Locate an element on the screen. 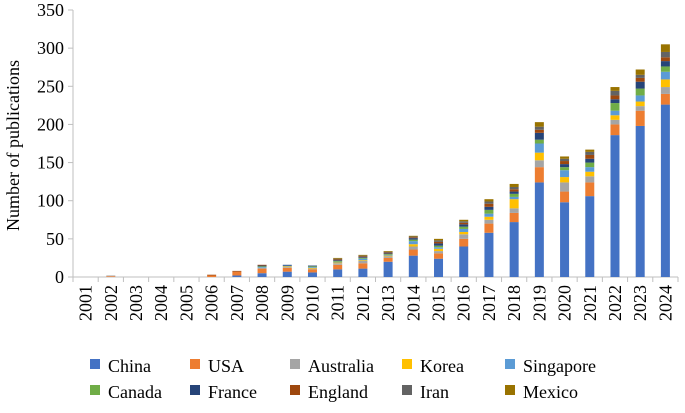 This screenshot has height=413, width=685. bar-segment-singapore-2021 is located at coordinates (590, 169).